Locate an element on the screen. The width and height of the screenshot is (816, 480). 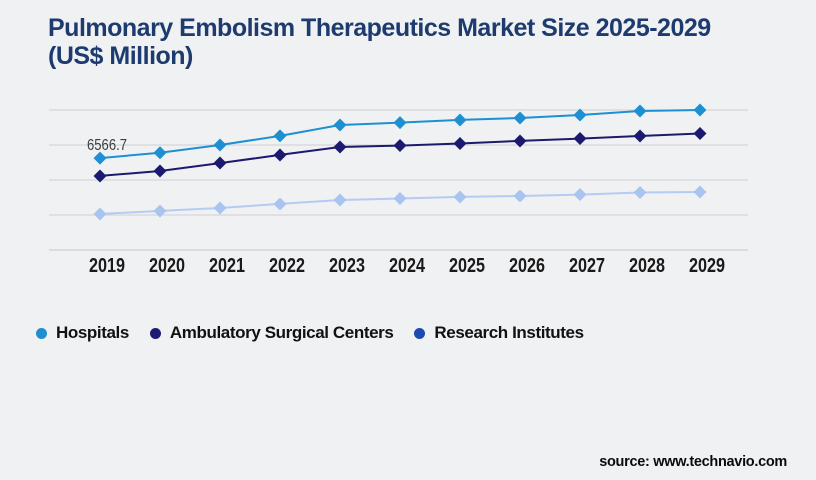
data-point-research-institutes-2027 is located at coordinates (580, 195).